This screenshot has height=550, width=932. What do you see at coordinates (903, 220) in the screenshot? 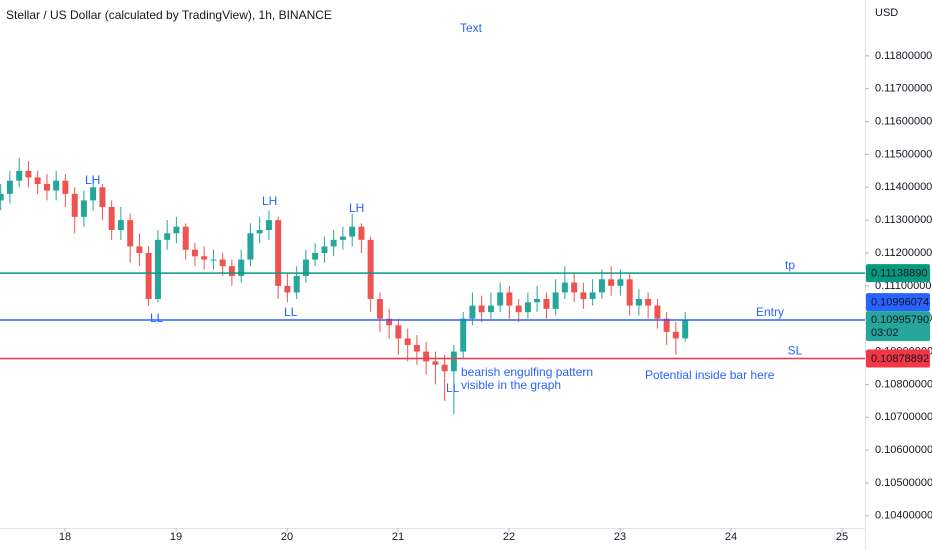
I see `y-tick-label: 0.11300000` at bounding box center [903, 220].